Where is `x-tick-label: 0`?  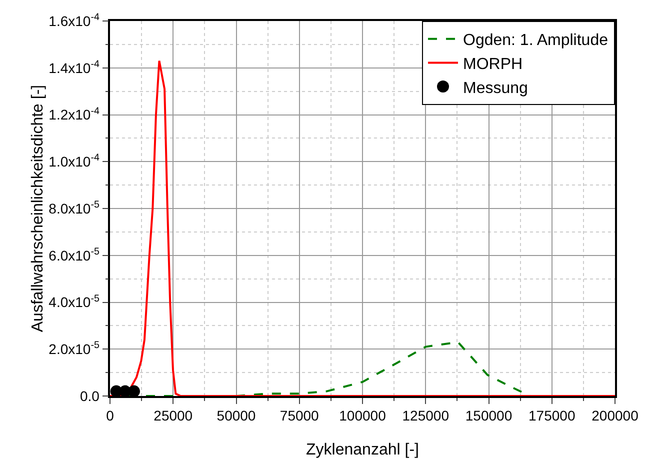
x-tick-label: 0 is located at coordinates (110, 416).